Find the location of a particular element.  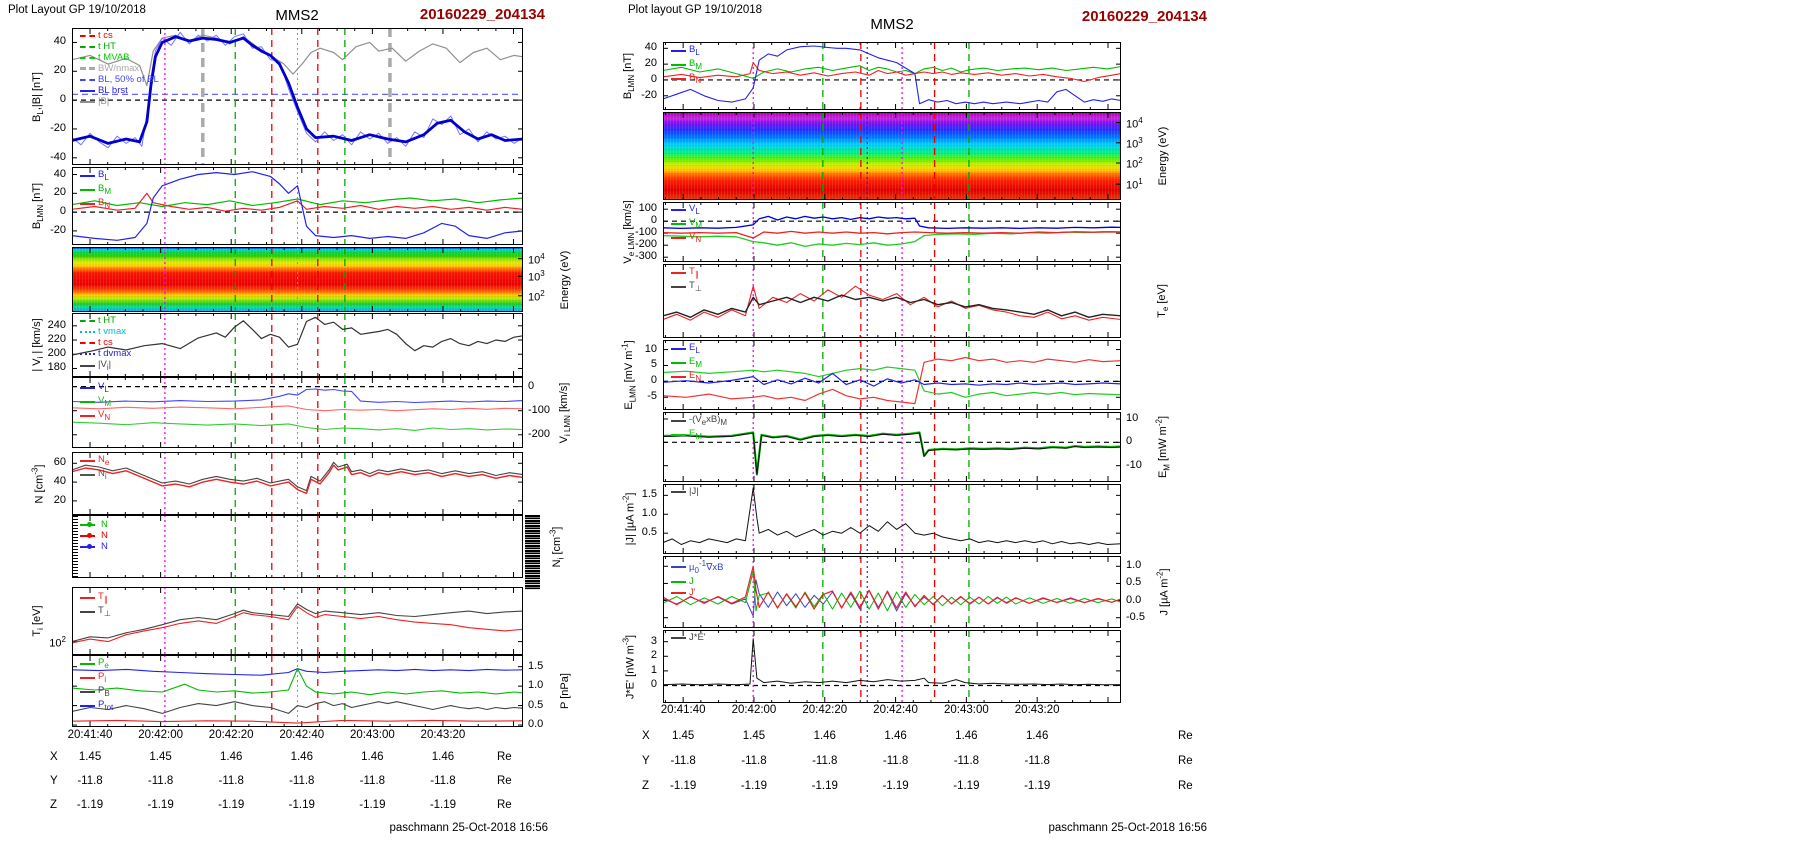

legend-item: J is located at coordinates (697, 581).